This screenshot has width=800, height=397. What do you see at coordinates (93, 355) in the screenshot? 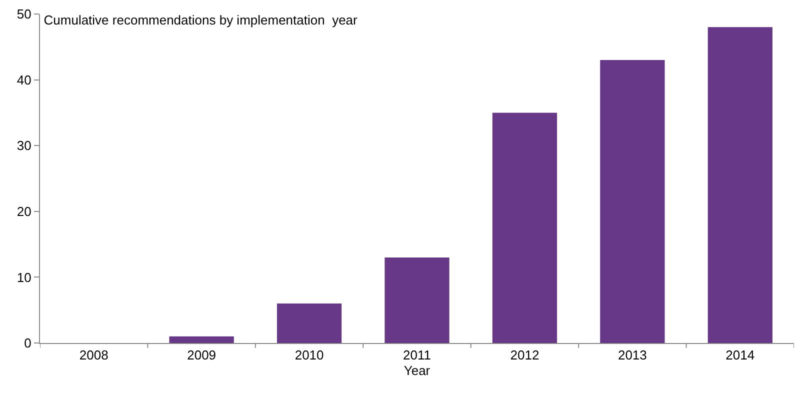
I see `x-tick-label: 2008` at bounding box center [93, 355].